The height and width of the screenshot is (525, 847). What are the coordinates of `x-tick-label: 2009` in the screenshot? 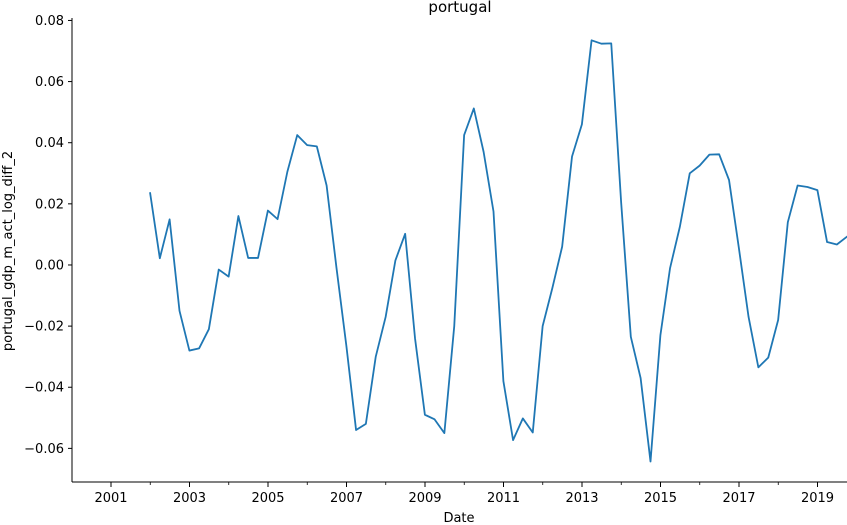 It's located at (424, 498).